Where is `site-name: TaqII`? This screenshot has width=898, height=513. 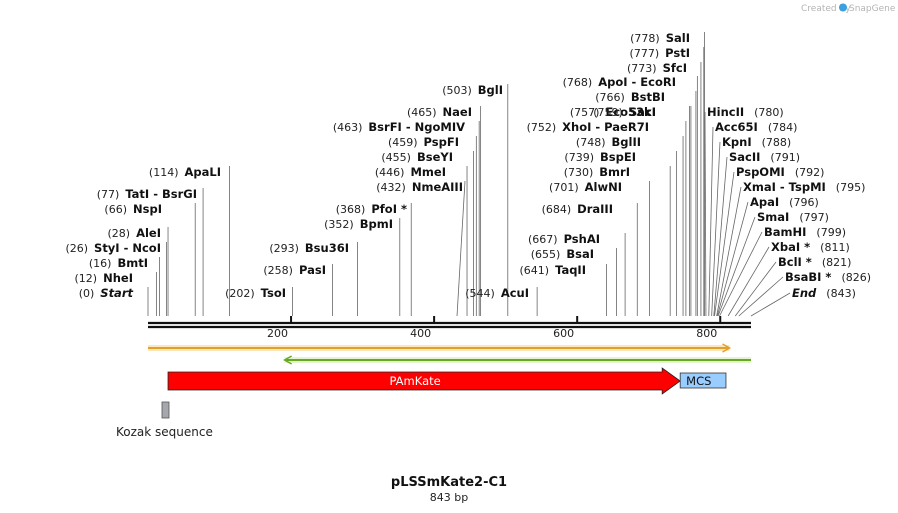 site-name: TaqII is located at coordinates (570, 270).